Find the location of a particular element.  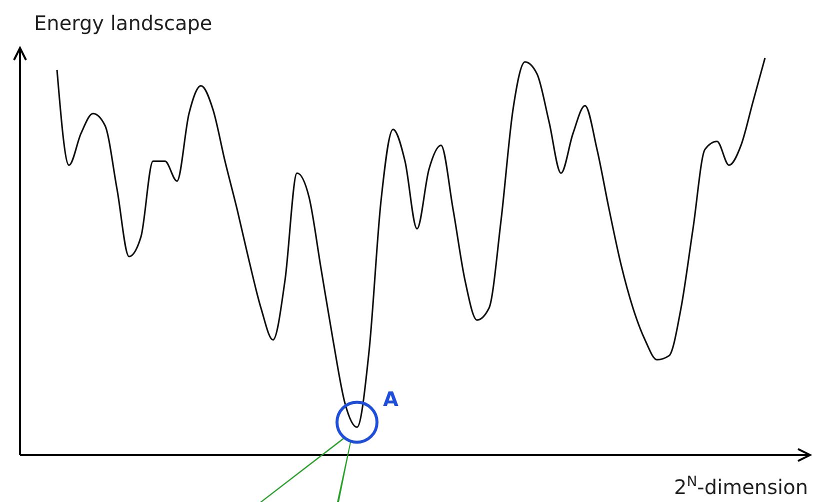

x-axis-title: 2$^{N}$-dimension is located at coordinates (741, 486).